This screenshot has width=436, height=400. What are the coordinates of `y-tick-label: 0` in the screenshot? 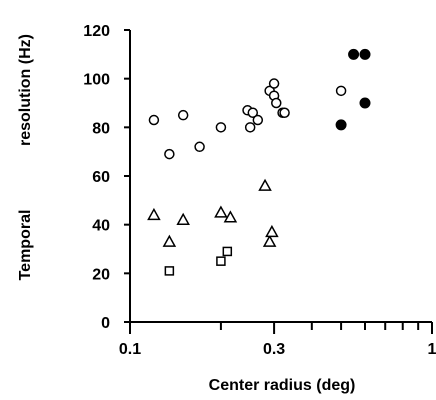 It's located at (105, 323).